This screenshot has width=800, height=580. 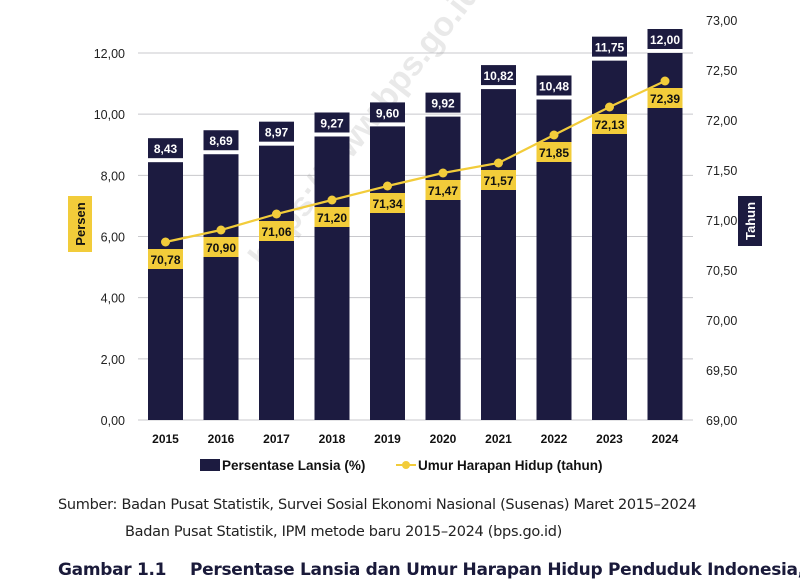 I want to click on line-value-label: 71,06, so click(x=276, y=232).